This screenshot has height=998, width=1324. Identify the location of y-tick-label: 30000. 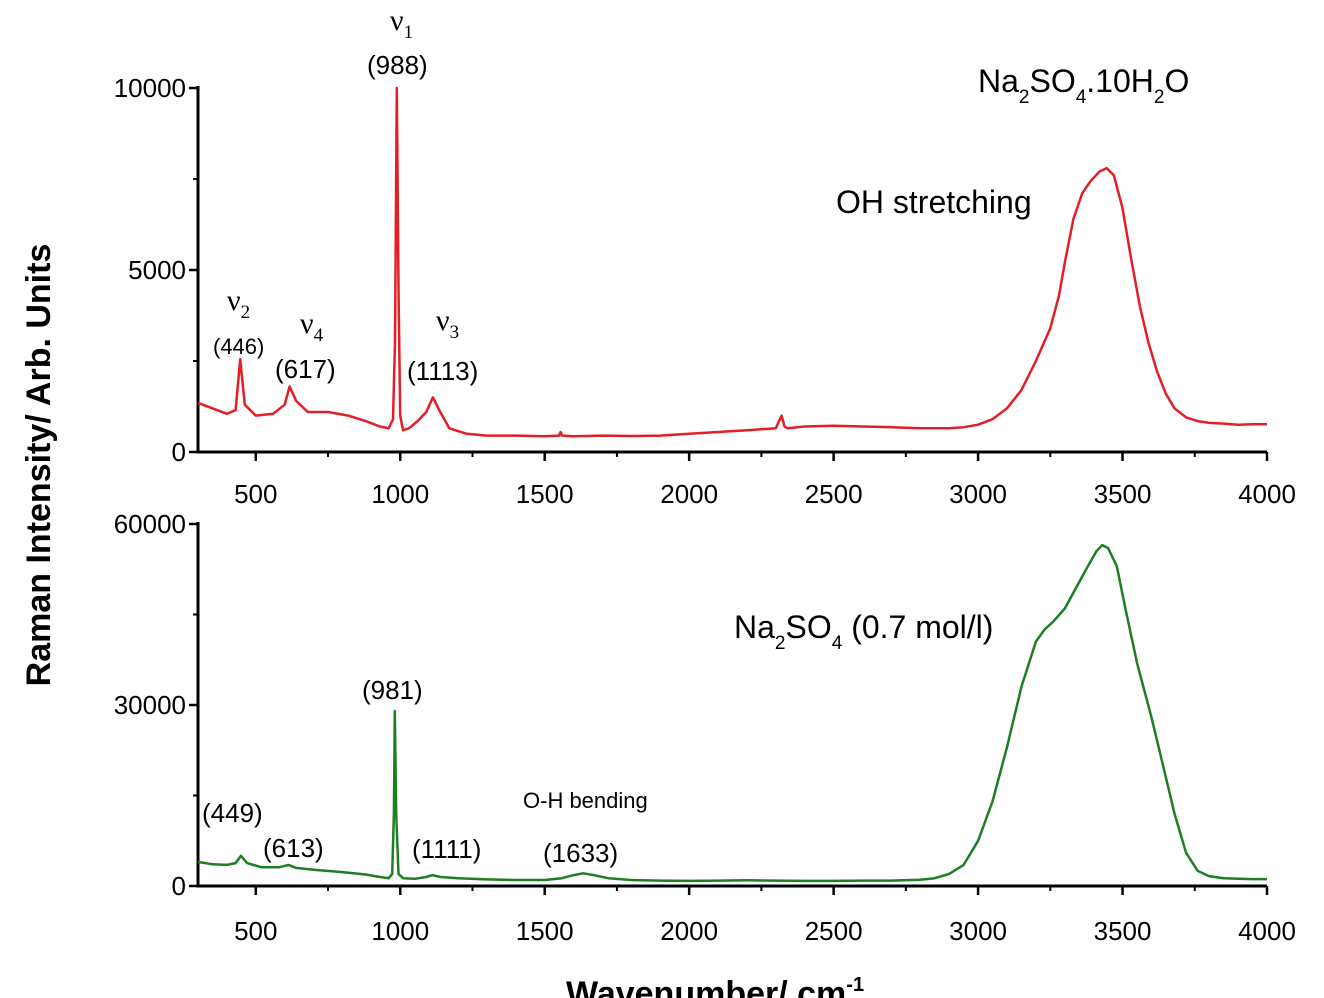
(150, 705).